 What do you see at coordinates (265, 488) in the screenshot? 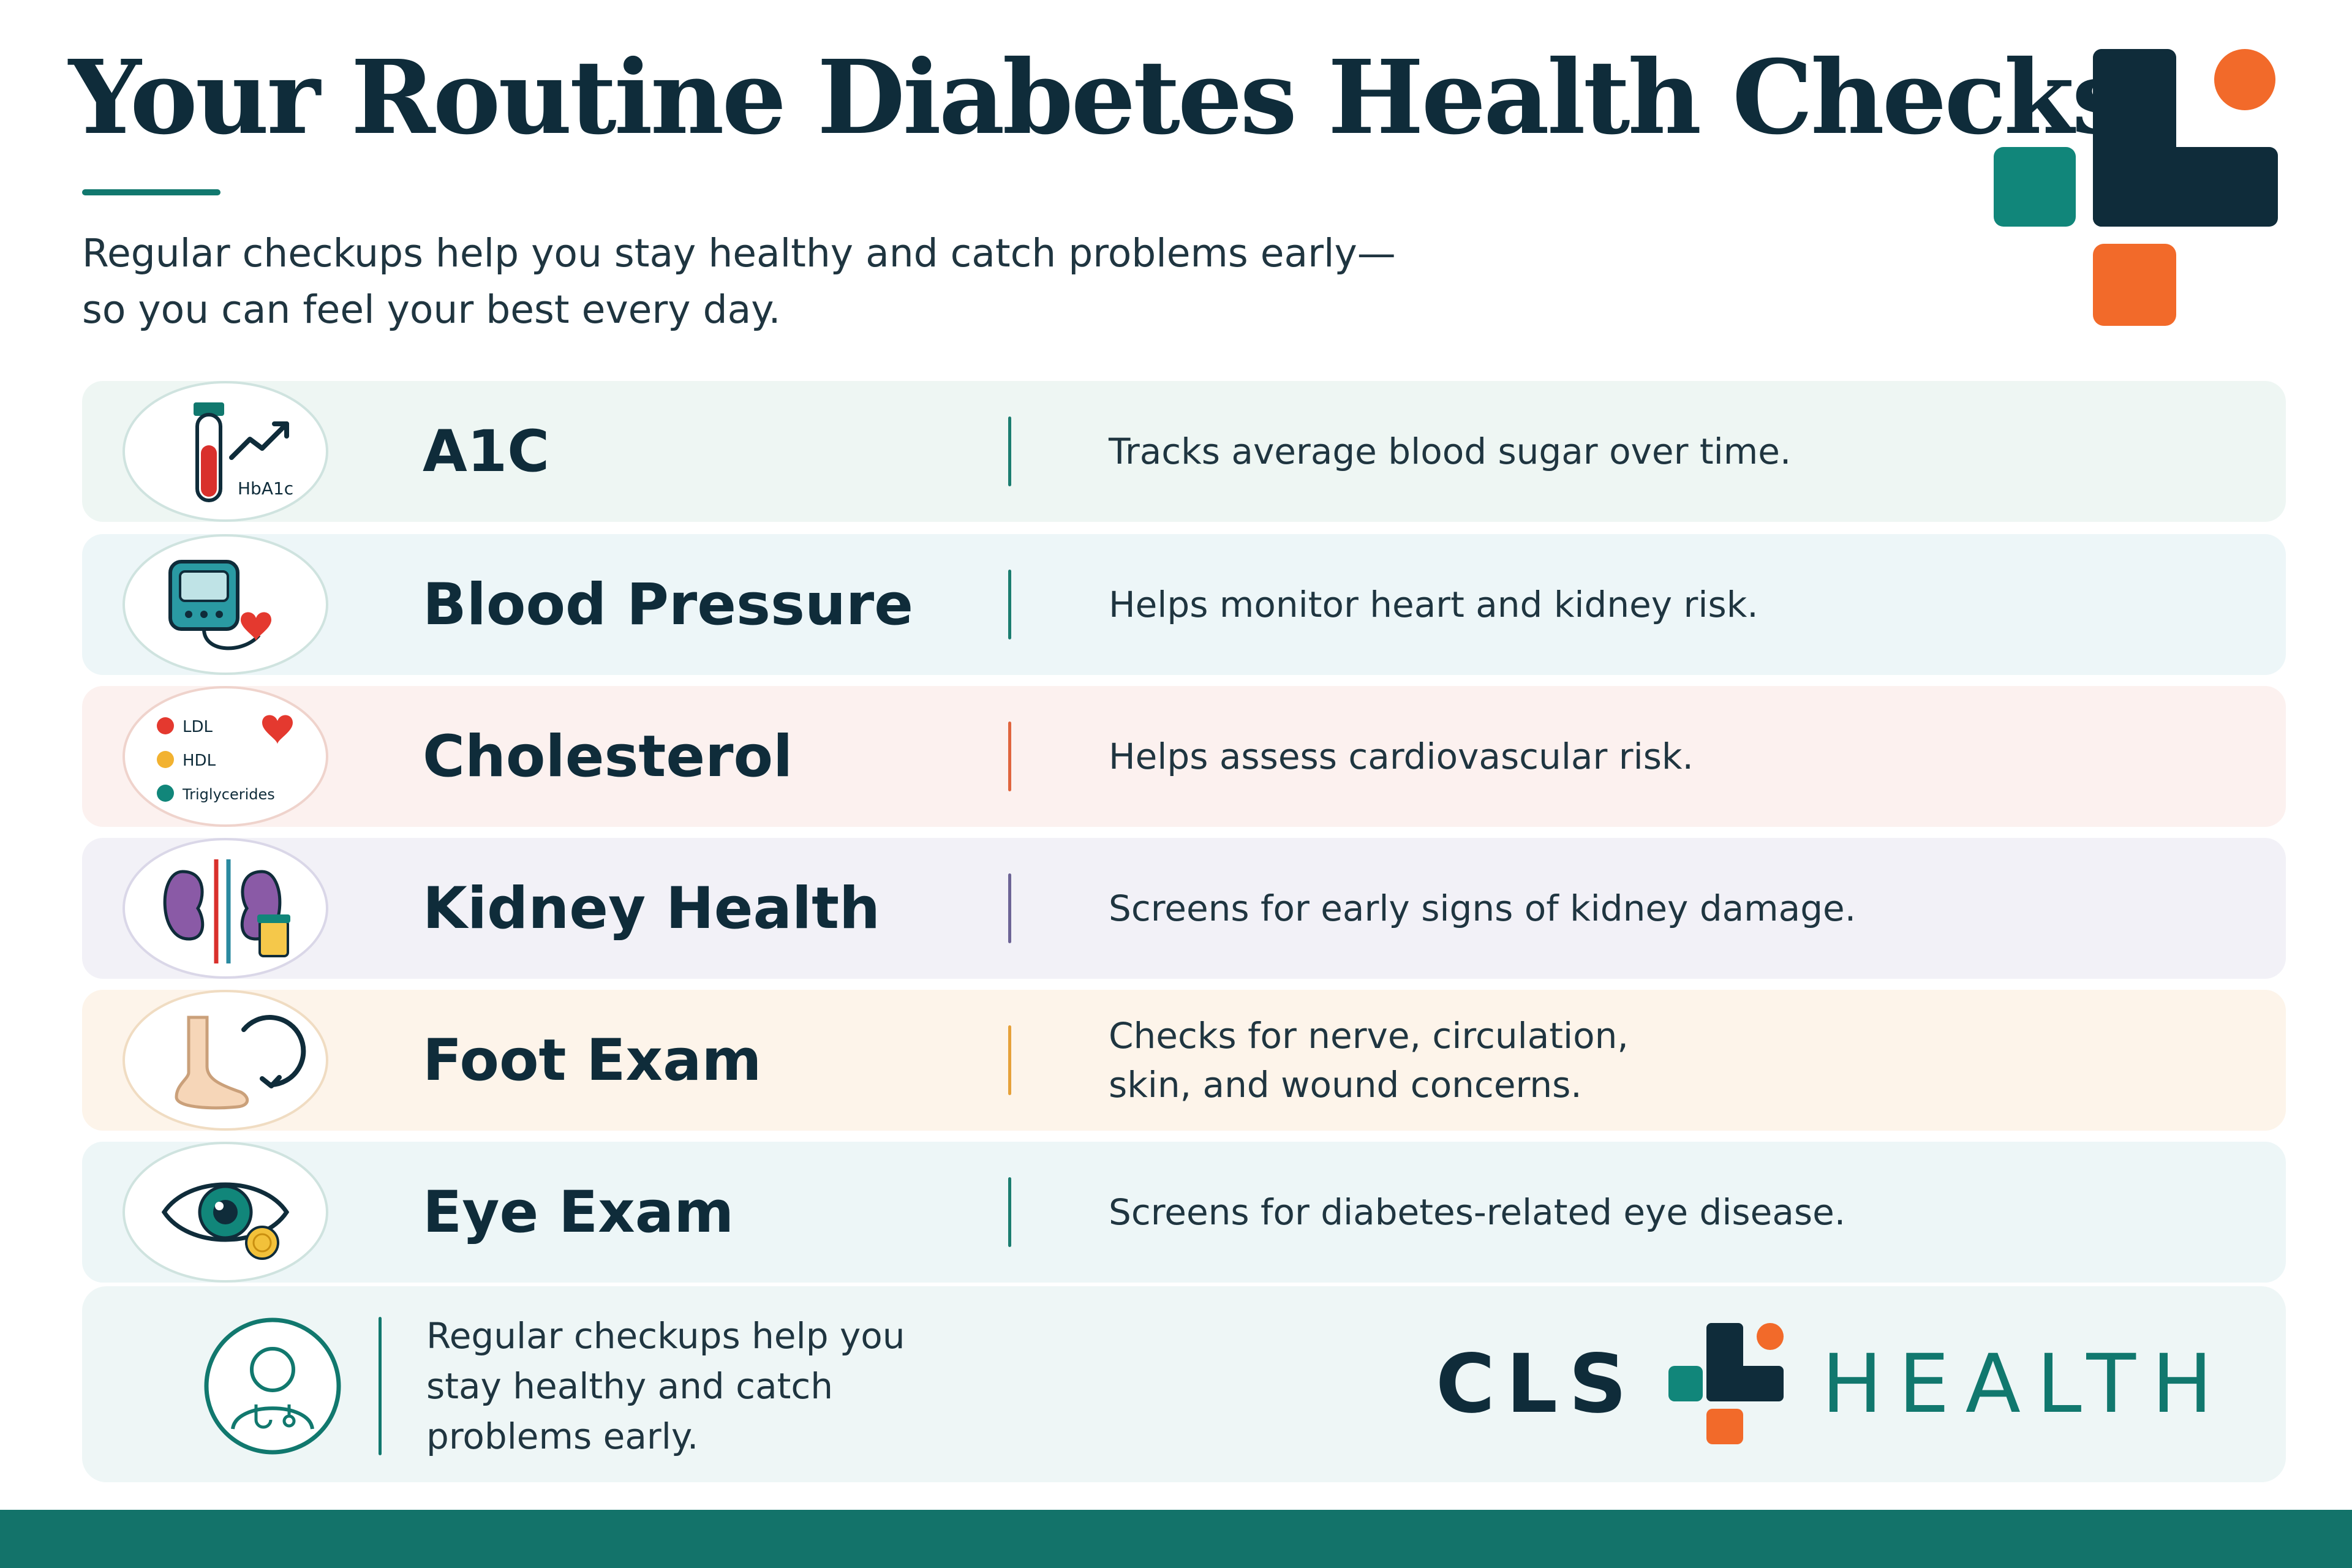
I see `icon-text-hba1c: HbA1c` at bounding box center [265, 488].